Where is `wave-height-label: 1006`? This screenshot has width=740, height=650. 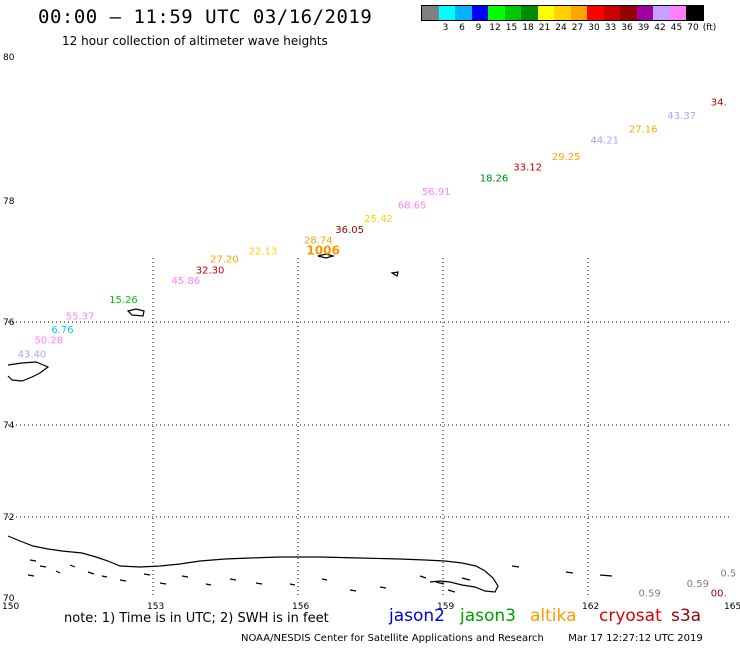 wave-height-label: 1006 is located at coordinates (322, 250).